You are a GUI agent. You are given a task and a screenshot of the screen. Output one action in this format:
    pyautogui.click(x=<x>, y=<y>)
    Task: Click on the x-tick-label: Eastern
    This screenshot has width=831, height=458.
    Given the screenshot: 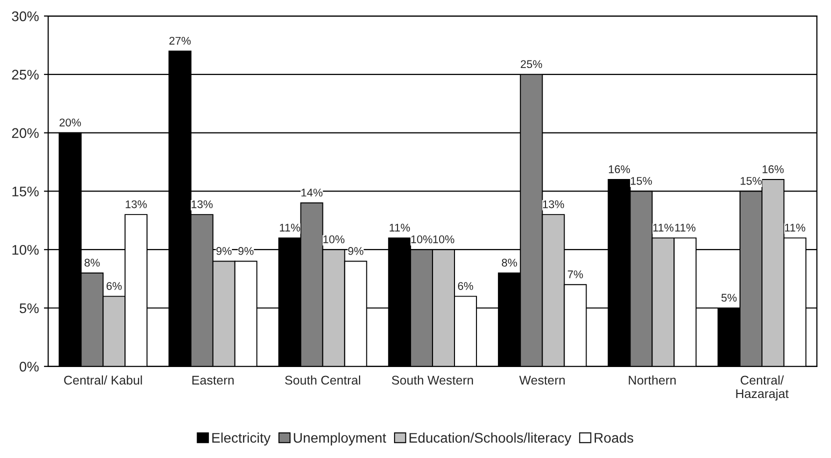 What is the action you would take?
    pyautogui.click(x=213, y=380)
    